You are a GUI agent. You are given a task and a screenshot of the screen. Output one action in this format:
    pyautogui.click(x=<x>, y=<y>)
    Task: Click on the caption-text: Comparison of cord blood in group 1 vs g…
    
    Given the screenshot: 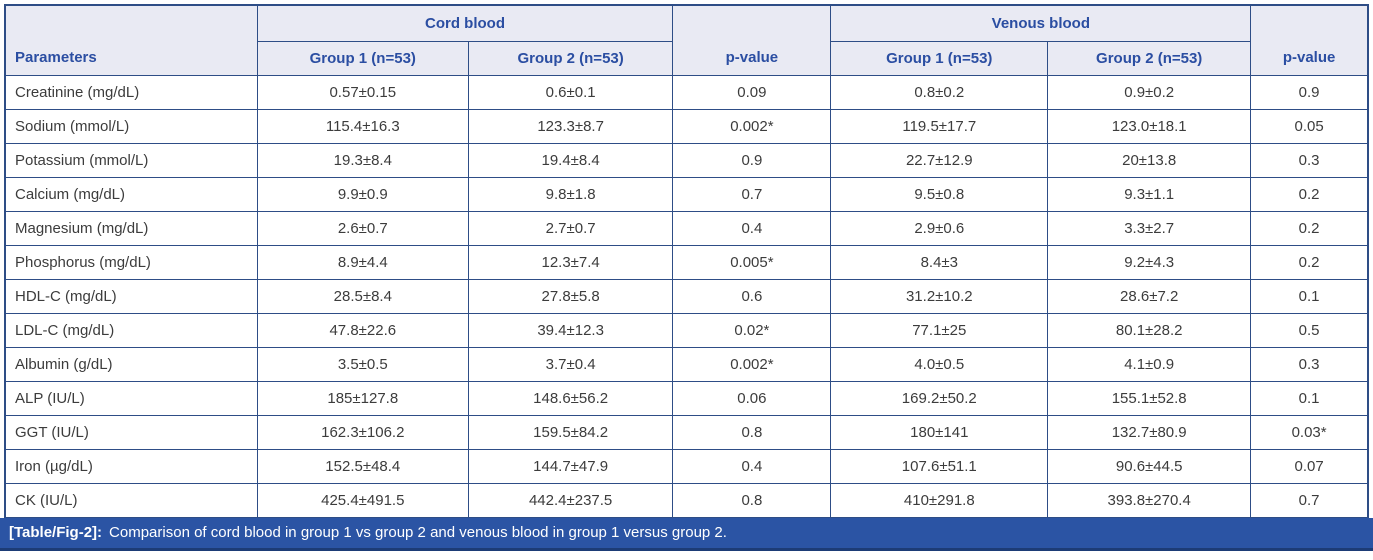 What is the action you would take?
    pyautogui.click(x=418, y=532)
    